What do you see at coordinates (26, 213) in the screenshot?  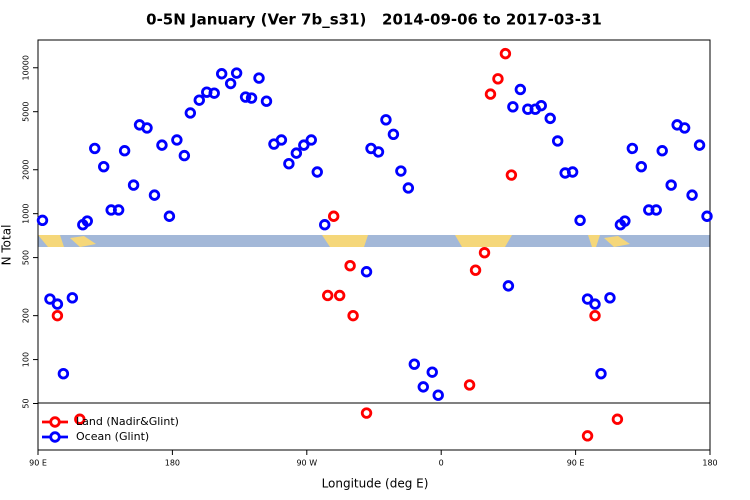 I see `y-tick-label: 1000` at bounding box center [26, 213].